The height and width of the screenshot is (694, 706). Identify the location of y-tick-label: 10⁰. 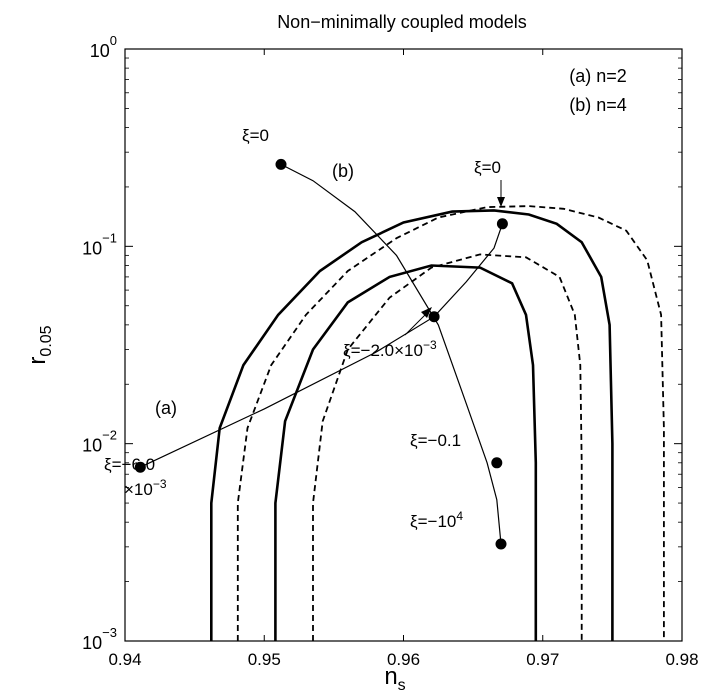
(103, 47).